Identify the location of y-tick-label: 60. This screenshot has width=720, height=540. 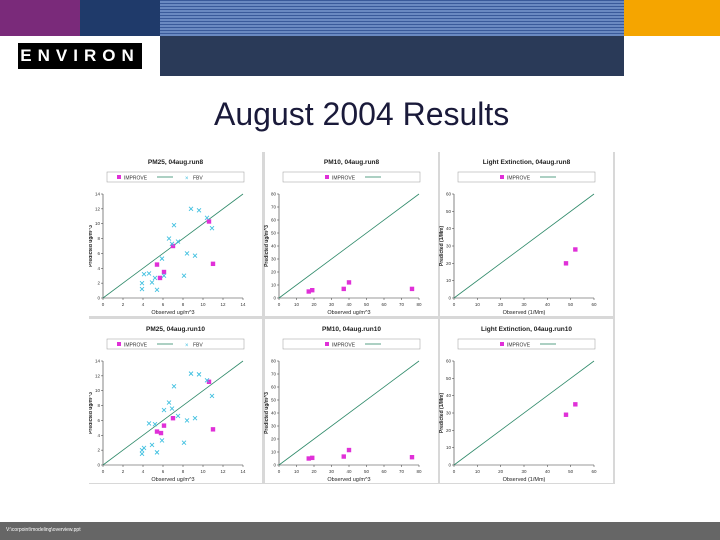
(274, 220).